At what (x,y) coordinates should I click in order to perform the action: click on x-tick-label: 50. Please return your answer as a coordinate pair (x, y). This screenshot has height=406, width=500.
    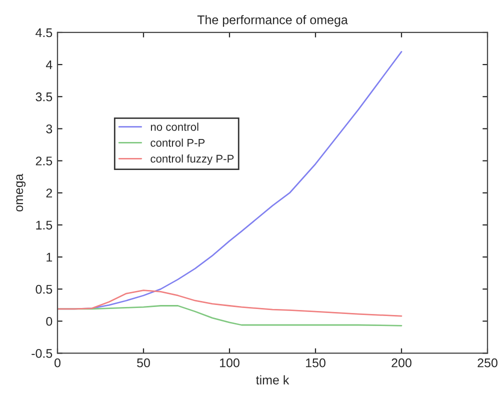
    Looking at the image, I should click on (143, 363).